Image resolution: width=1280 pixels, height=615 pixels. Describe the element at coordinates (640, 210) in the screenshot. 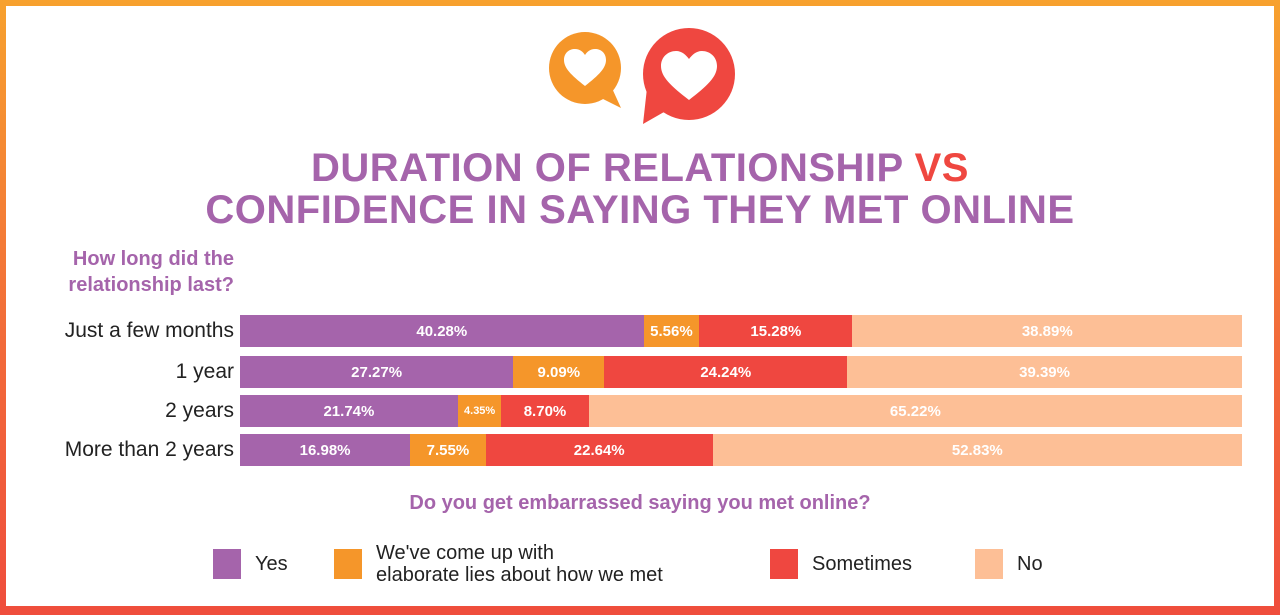

I see `chart-title-line-2: CONFIDENCE IN SAYING THEY MET ONLINE` at that location.